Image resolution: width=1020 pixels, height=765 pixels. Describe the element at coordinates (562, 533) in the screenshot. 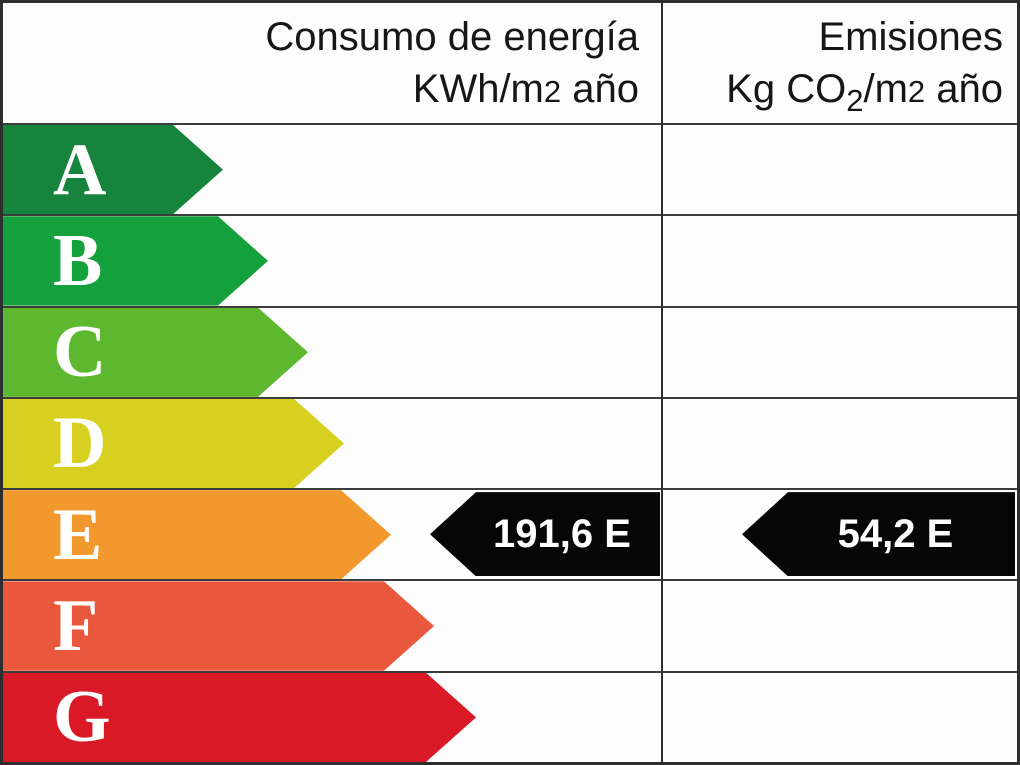

I see `consumption-value: 191,6 E` at that location.